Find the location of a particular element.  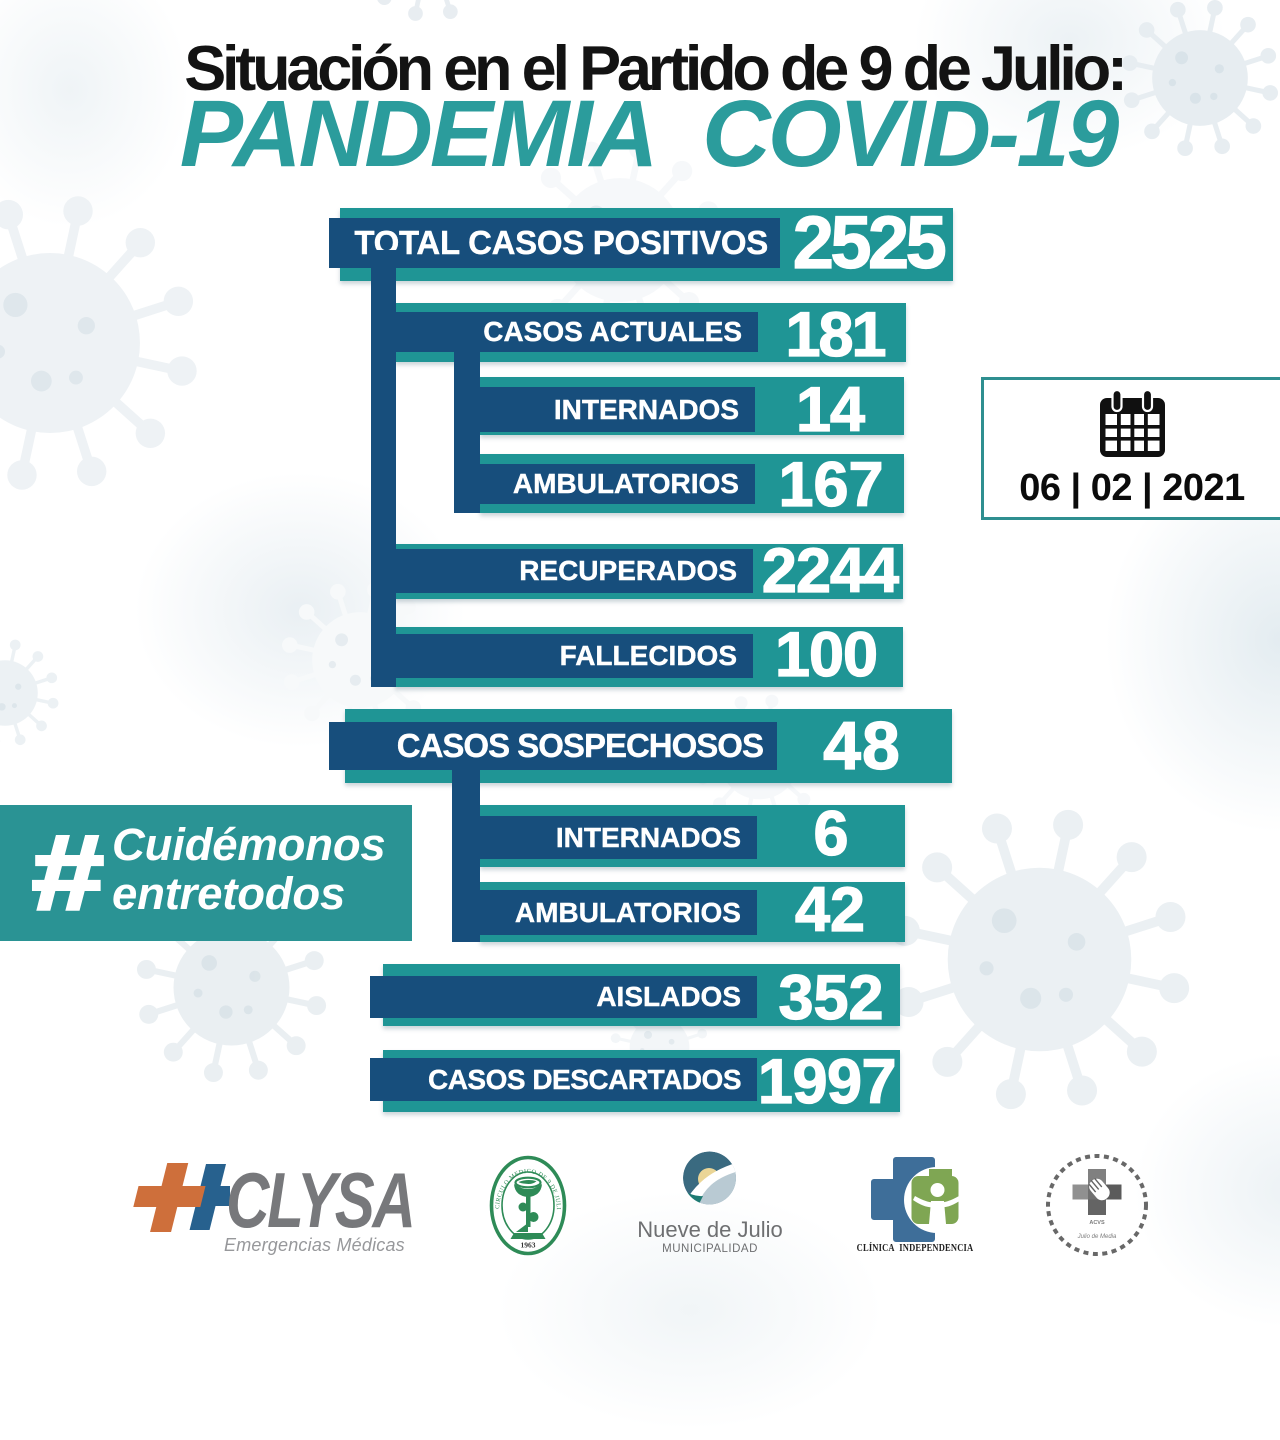

svg-text: Julio de Media is located at coordinates (1097, 1237).